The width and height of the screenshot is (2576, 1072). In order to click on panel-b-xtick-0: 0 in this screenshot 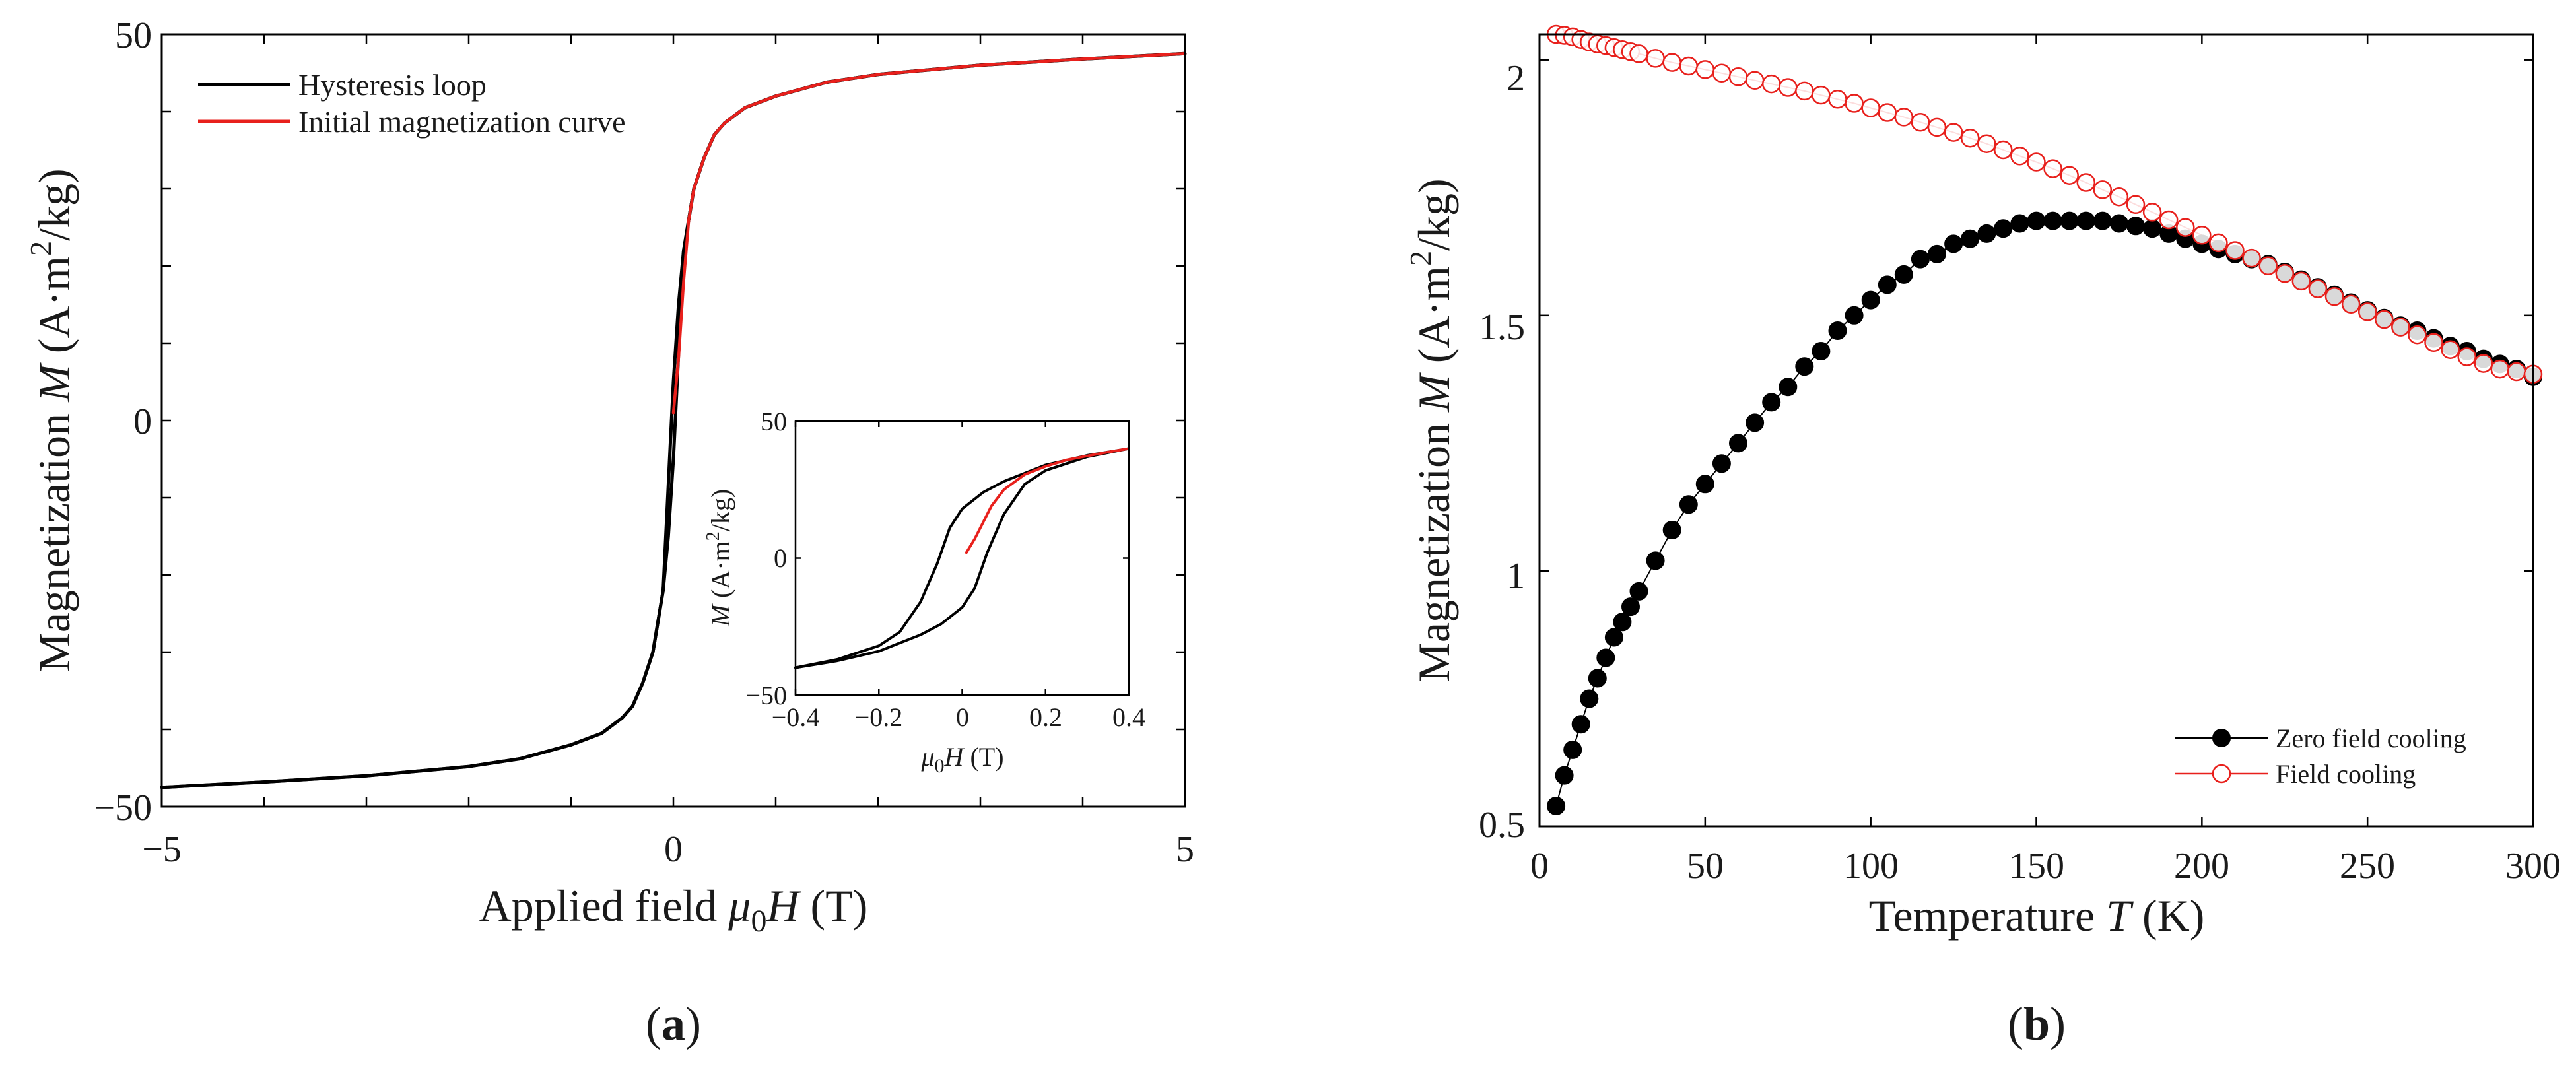, I will do `click(1540, 866)`.